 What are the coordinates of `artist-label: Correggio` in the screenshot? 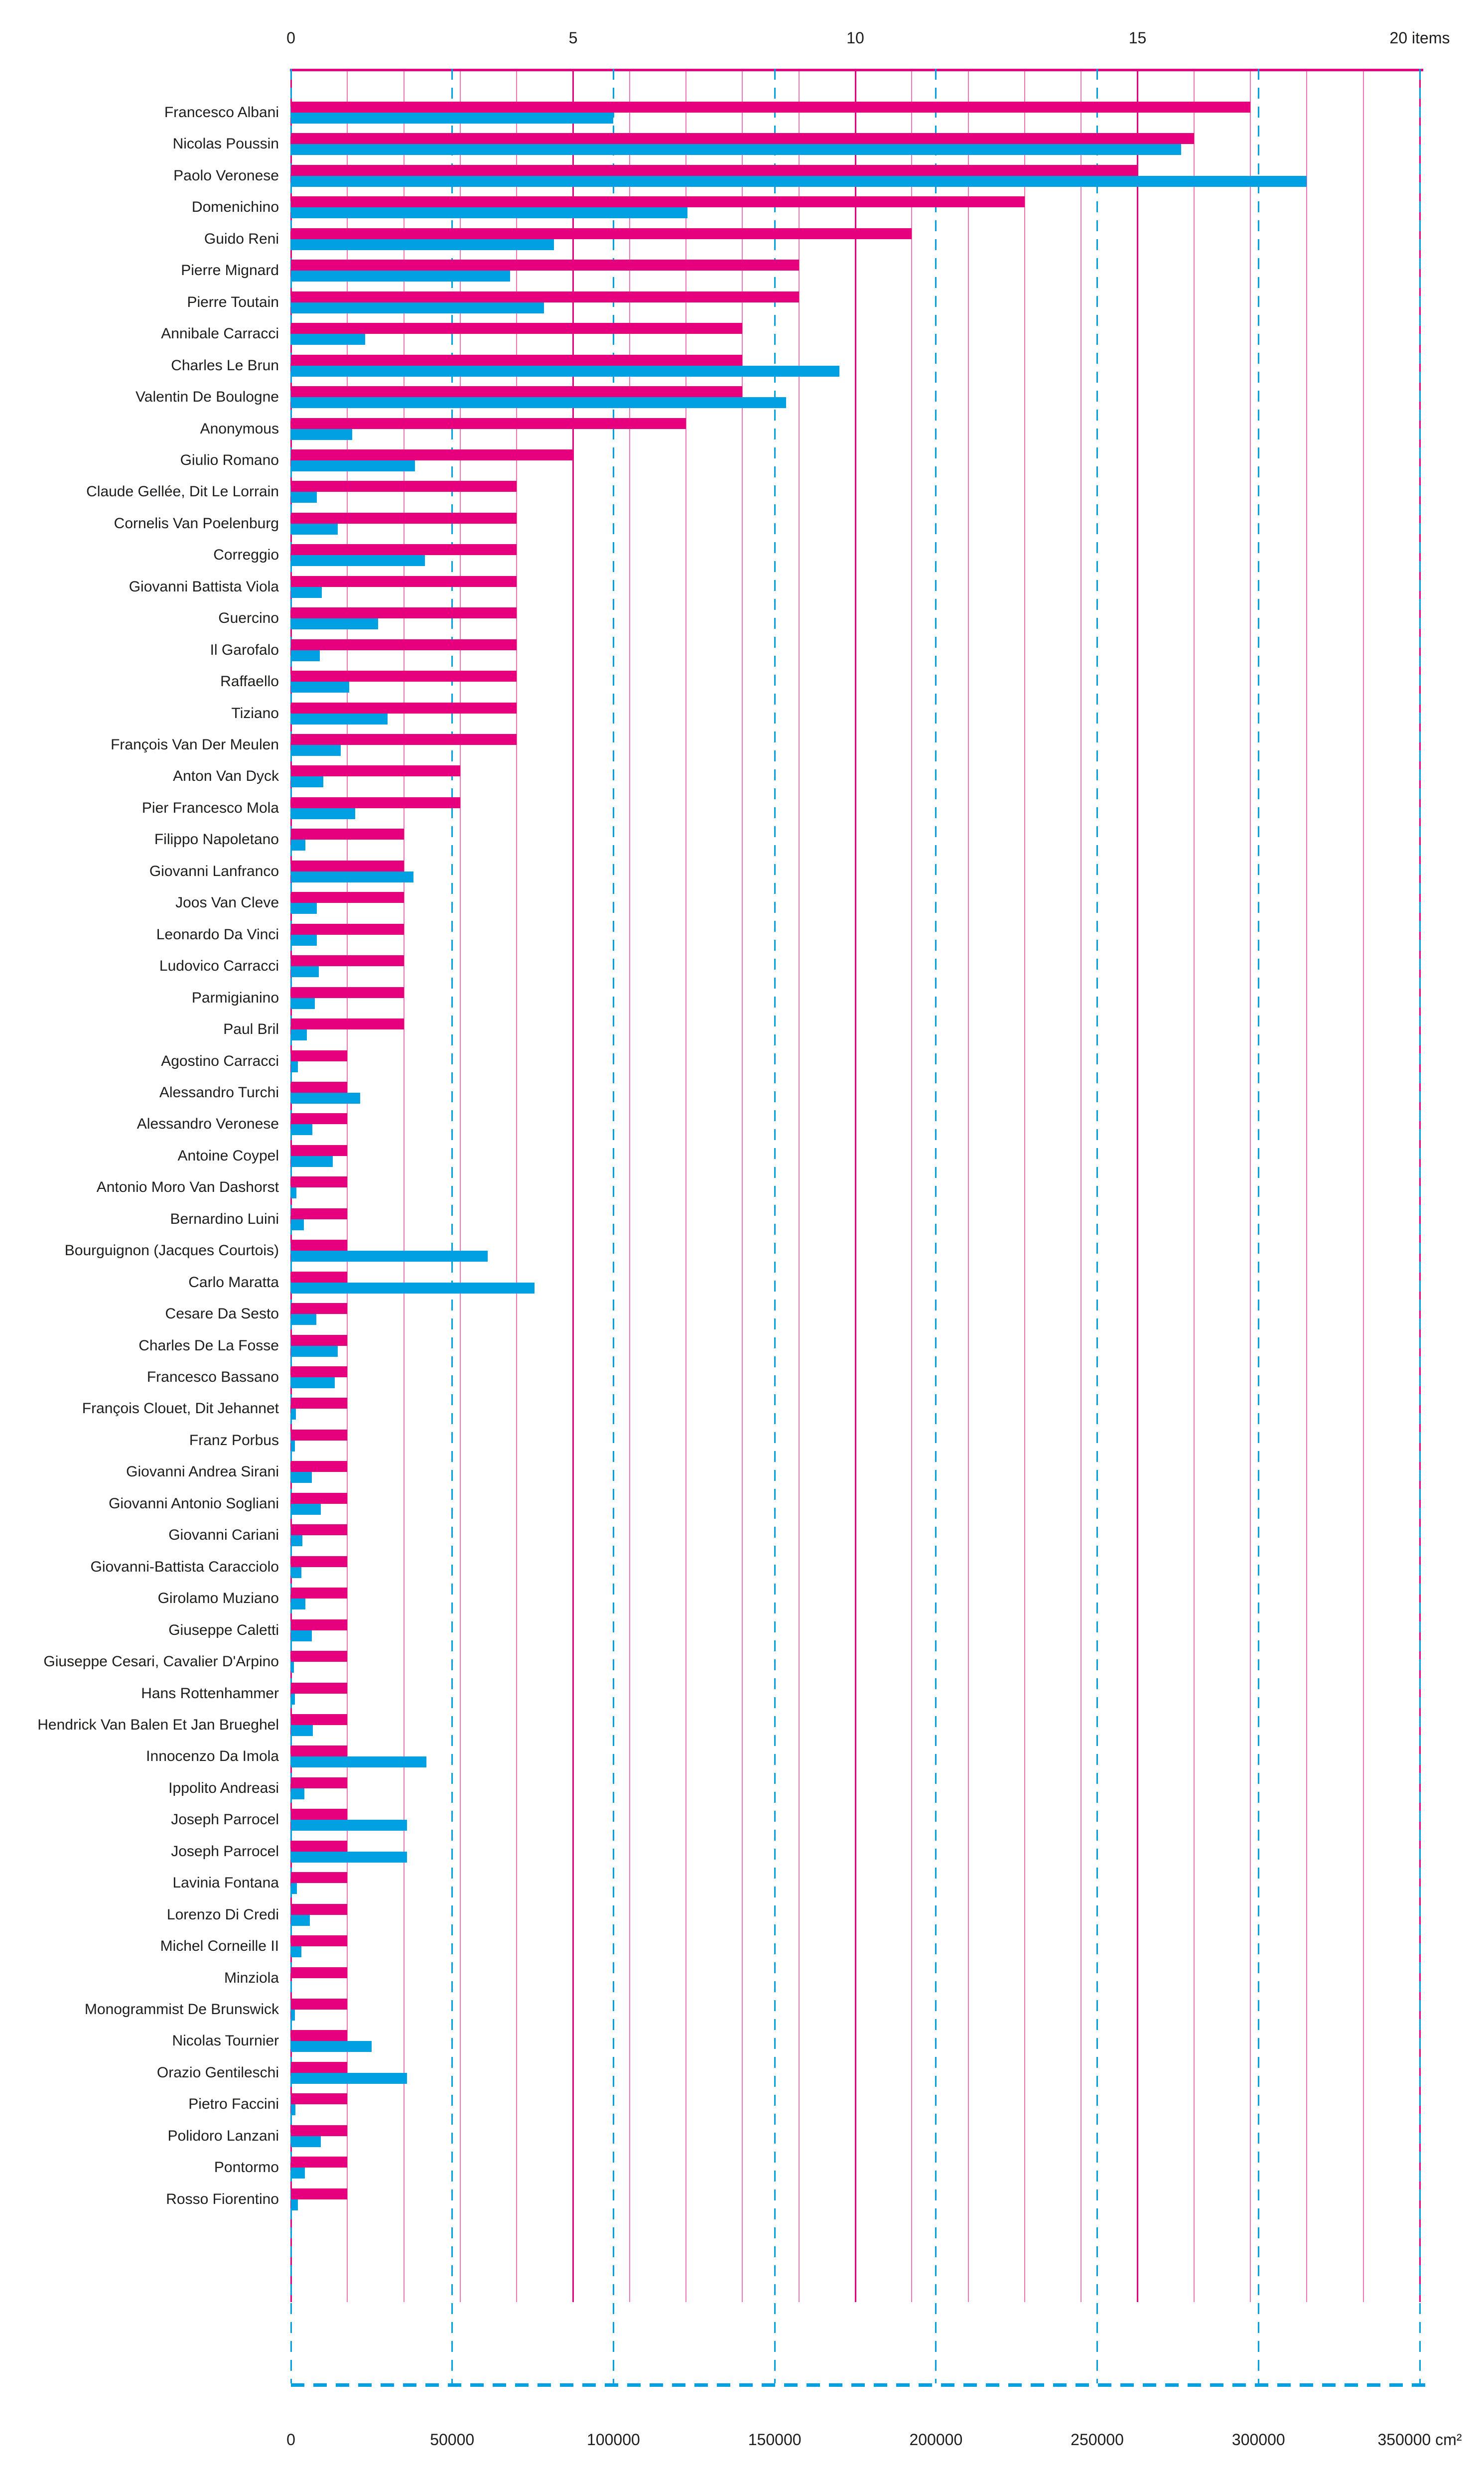 It's located at (246, 555).